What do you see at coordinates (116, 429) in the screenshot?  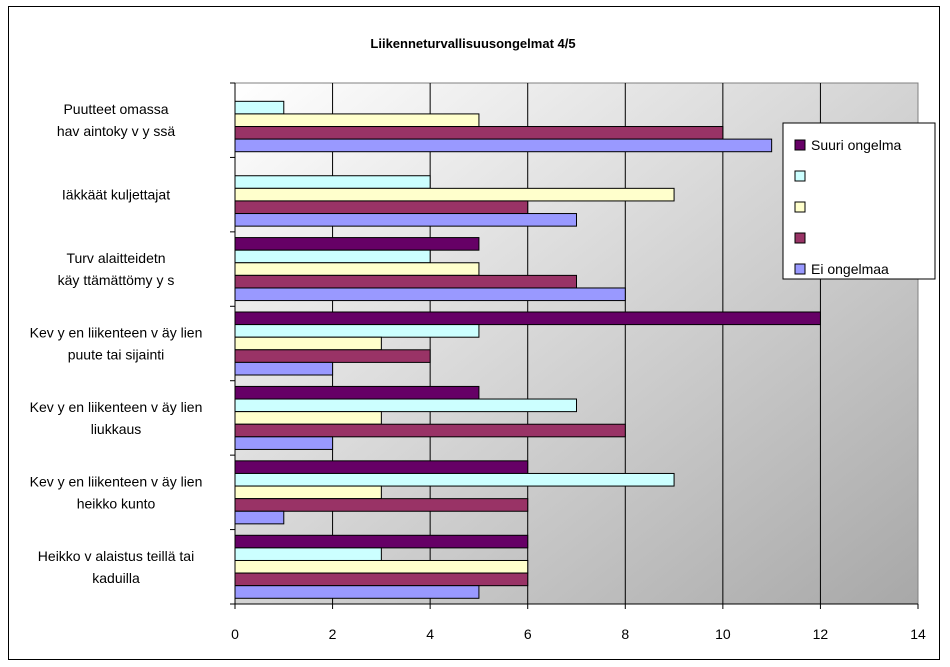 I see `category-label: liukkaus` at bounding box center [116, 429].